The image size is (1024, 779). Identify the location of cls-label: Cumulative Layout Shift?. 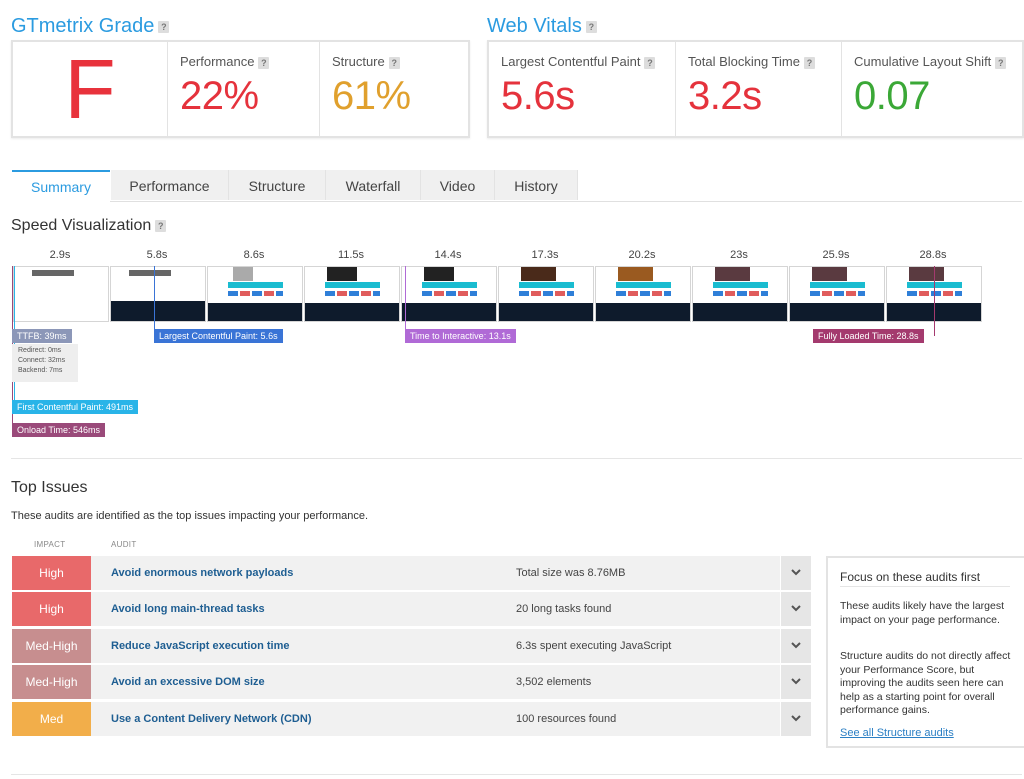
(930, 61).